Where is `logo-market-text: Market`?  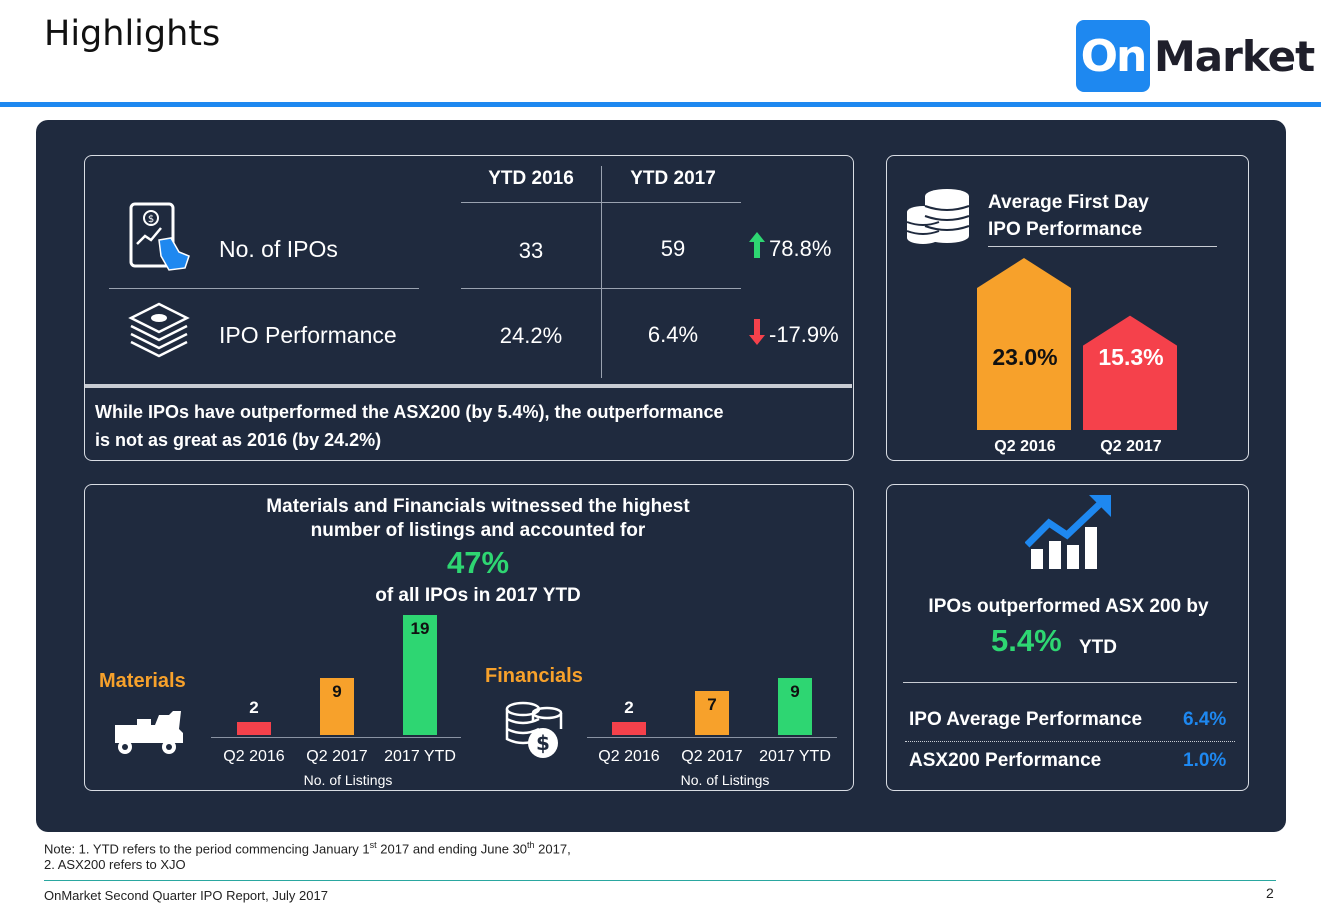
logo-market-text: Market is located at coordinates (1234, 56).